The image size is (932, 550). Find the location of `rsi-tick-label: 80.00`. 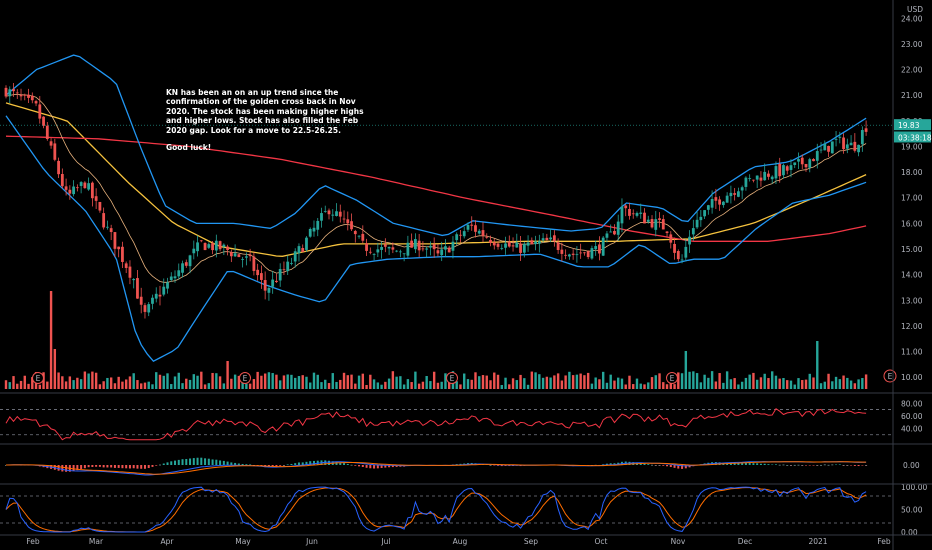

rsi-tick-label: 80.00 is located at coordinates (912, 403).